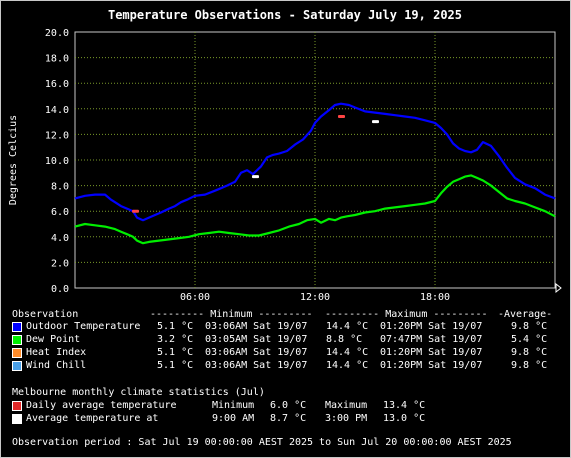  I want to click on climate-v1: 8.7 °C, so click(288, 418).